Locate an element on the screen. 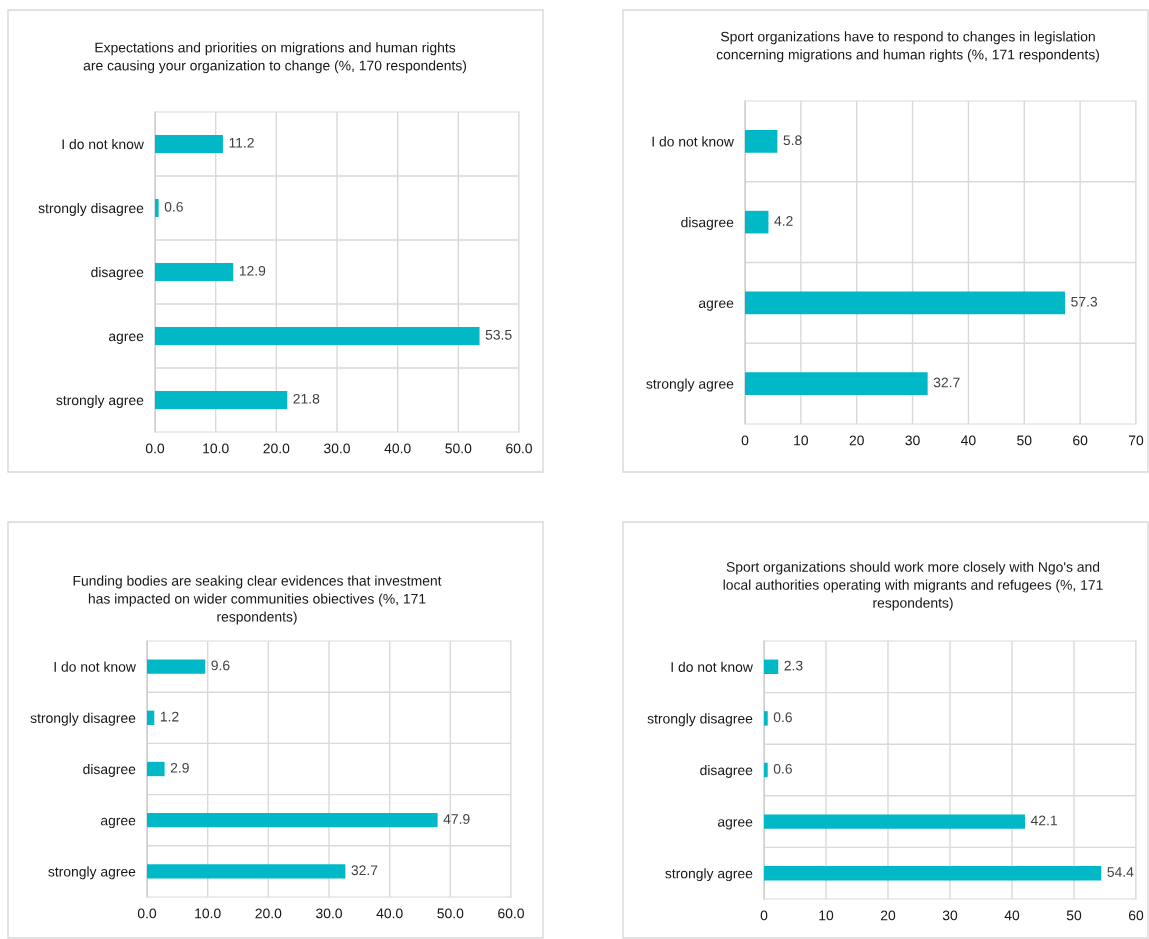 The image size is (1149, 939). x-tick-label: 70 is located at coordinates (1136, 440).